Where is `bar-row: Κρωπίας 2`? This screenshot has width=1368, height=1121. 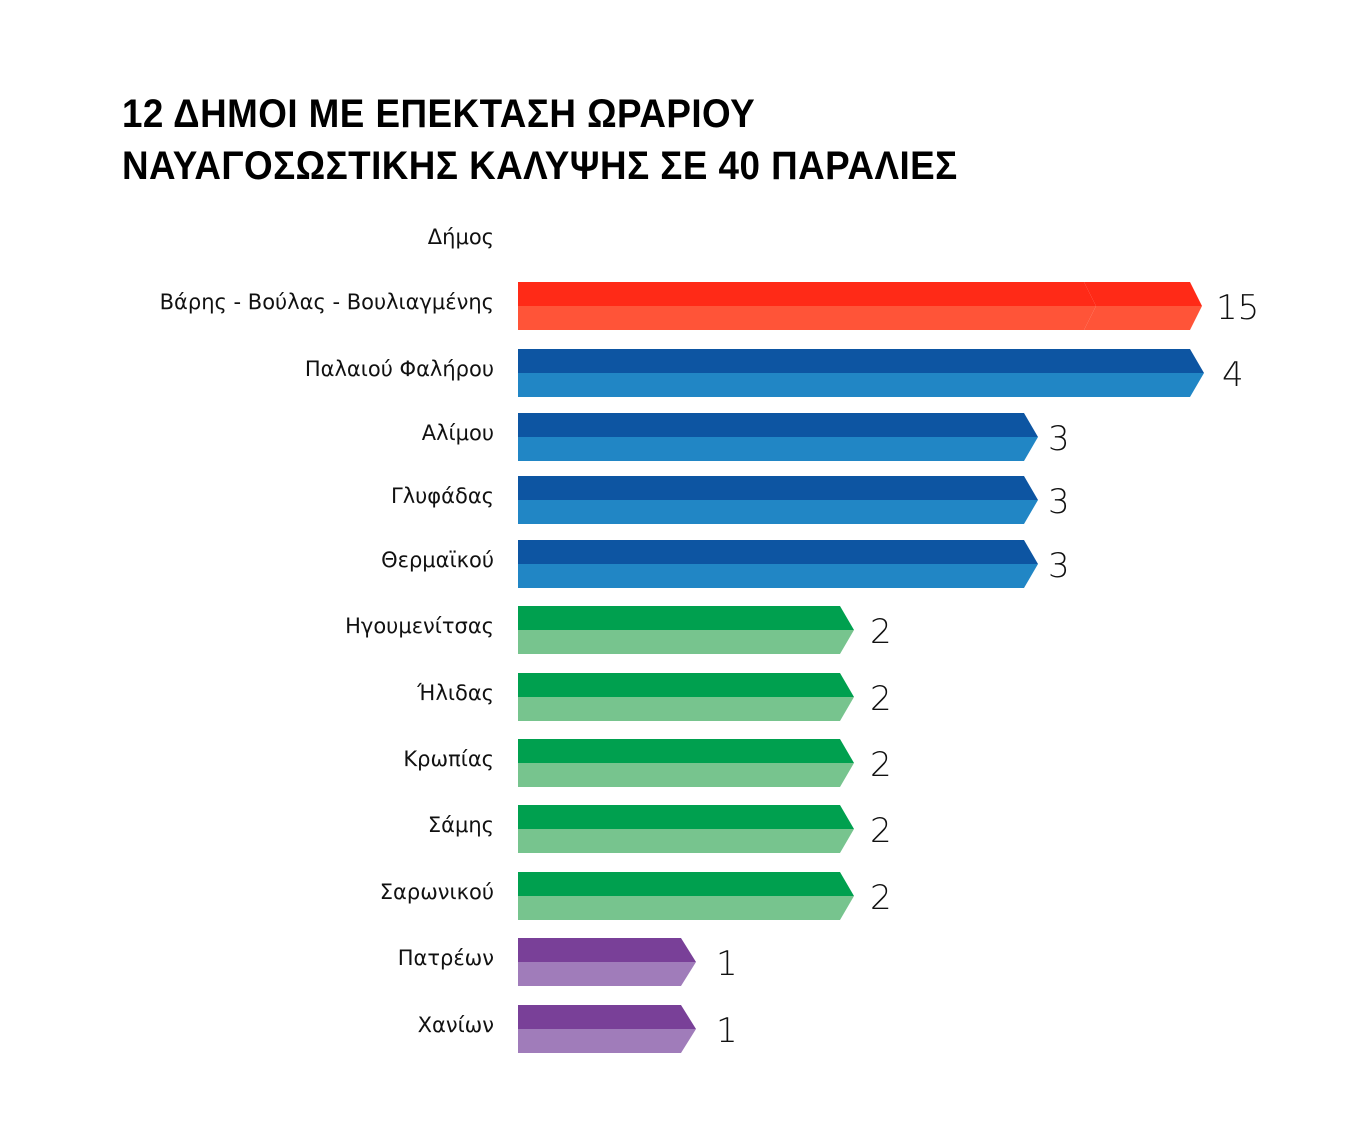
bar-row: Κρωπίας 2 is located at coordinates (684, 763).